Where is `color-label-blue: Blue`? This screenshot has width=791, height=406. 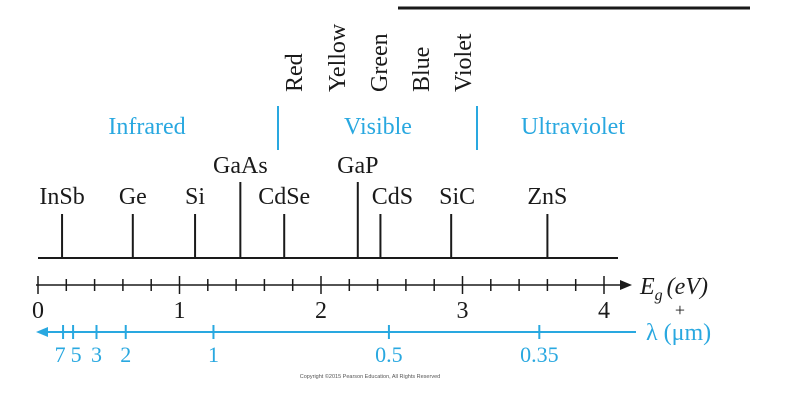
color-label-blue: Blue is located at coordinates (422, 69).